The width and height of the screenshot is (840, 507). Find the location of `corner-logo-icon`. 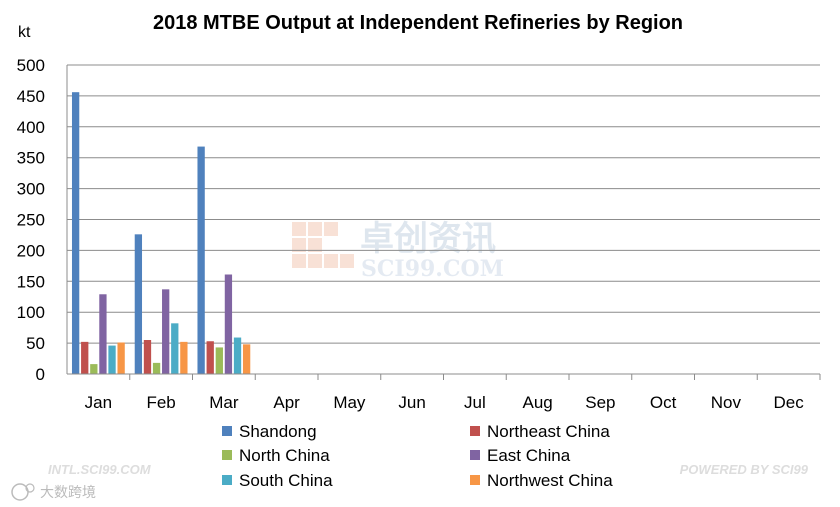

corner-logo-icon is located at coordinates (23, 492).